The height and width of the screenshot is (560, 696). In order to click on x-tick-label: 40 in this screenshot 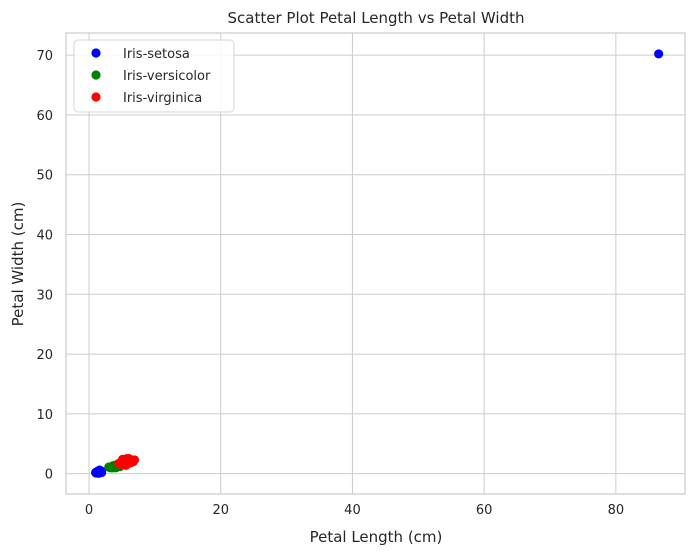, I will do `click(352, 510)`.